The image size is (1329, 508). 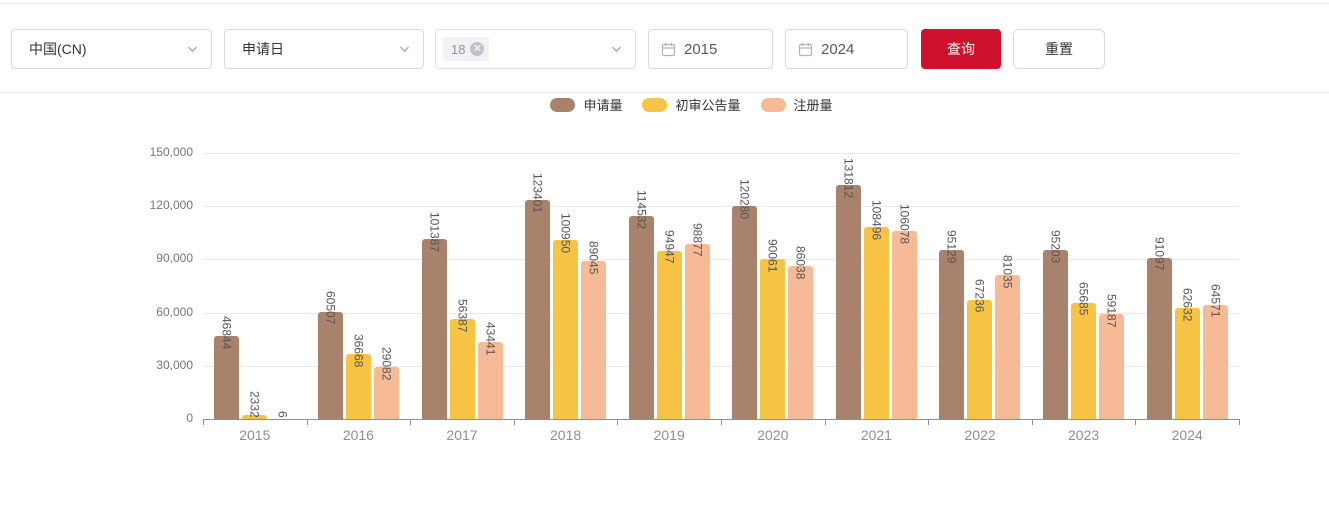 What do you see at coordinates (174, 258) in the screenshot?
I see `y-axis-tick-label: 90,000` at bounding box center [174, 258].